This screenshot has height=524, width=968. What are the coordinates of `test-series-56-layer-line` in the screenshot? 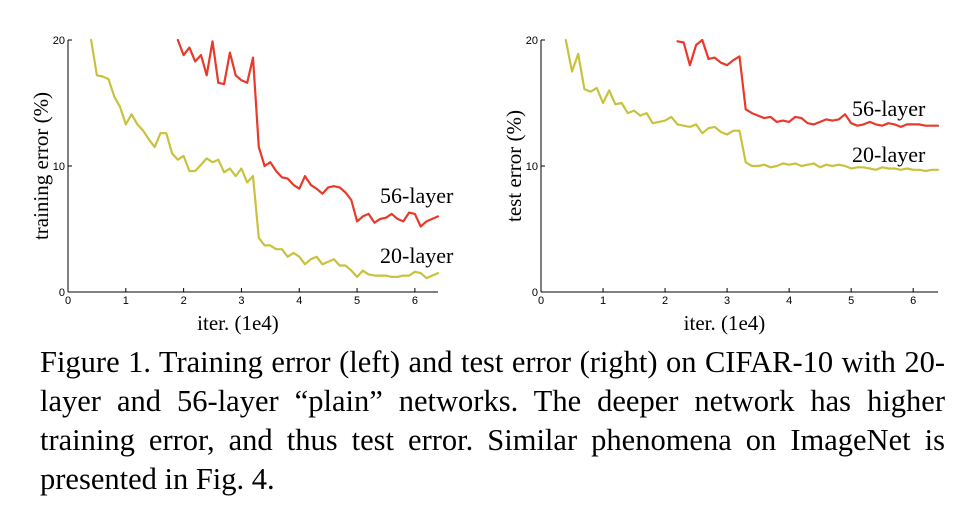 It's located at (808, 83).